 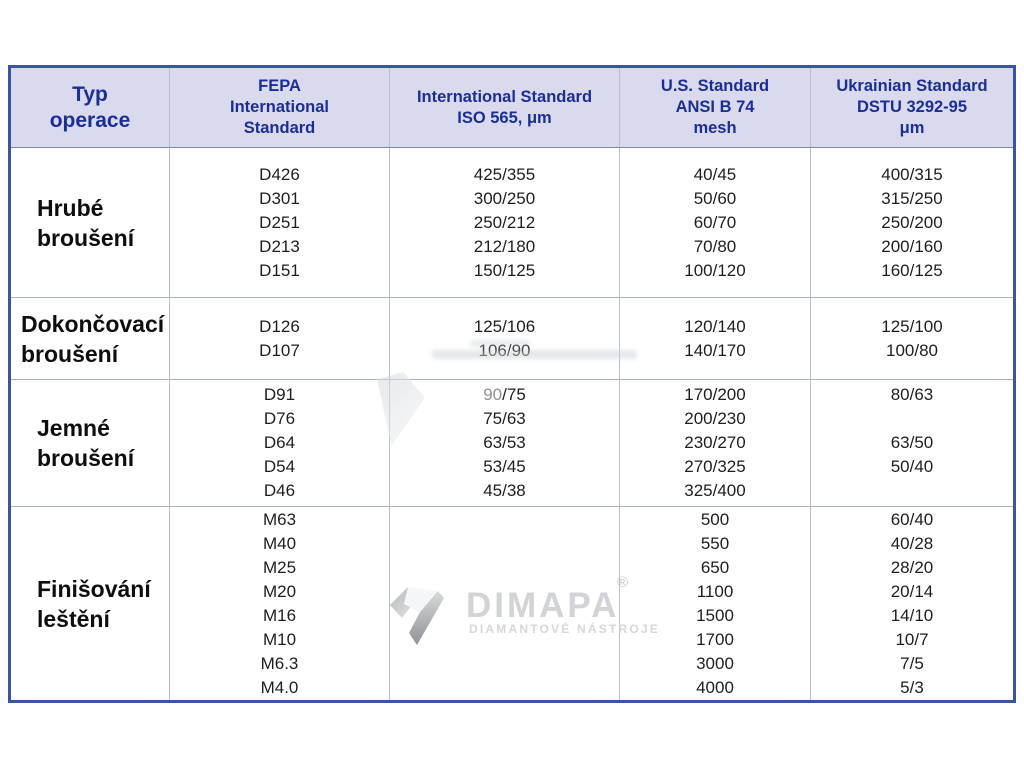 What do you see at coordinates (912, 350) in the screenshot?
I see `value-line: 100/80` at bounding box center [912, 350].